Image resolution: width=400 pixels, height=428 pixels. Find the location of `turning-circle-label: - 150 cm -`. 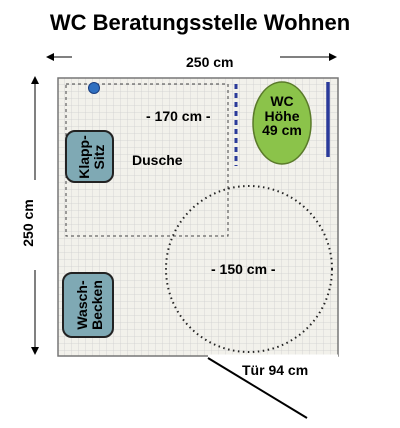

turning-circle-label: - 150 cm - is located at coordinates (243, 269).